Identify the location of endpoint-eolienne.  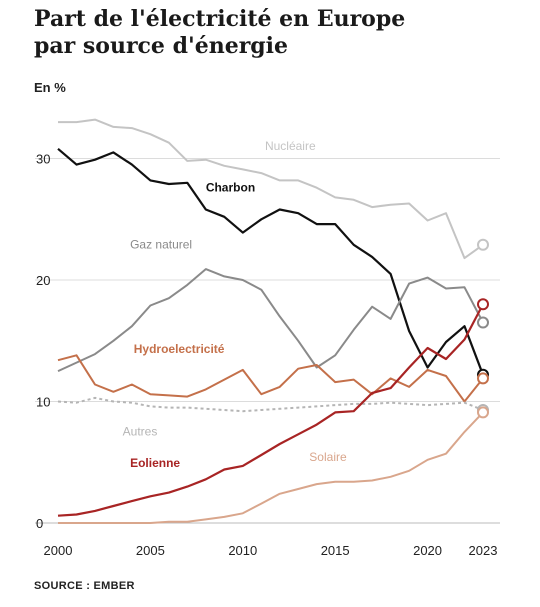
(483, 304).